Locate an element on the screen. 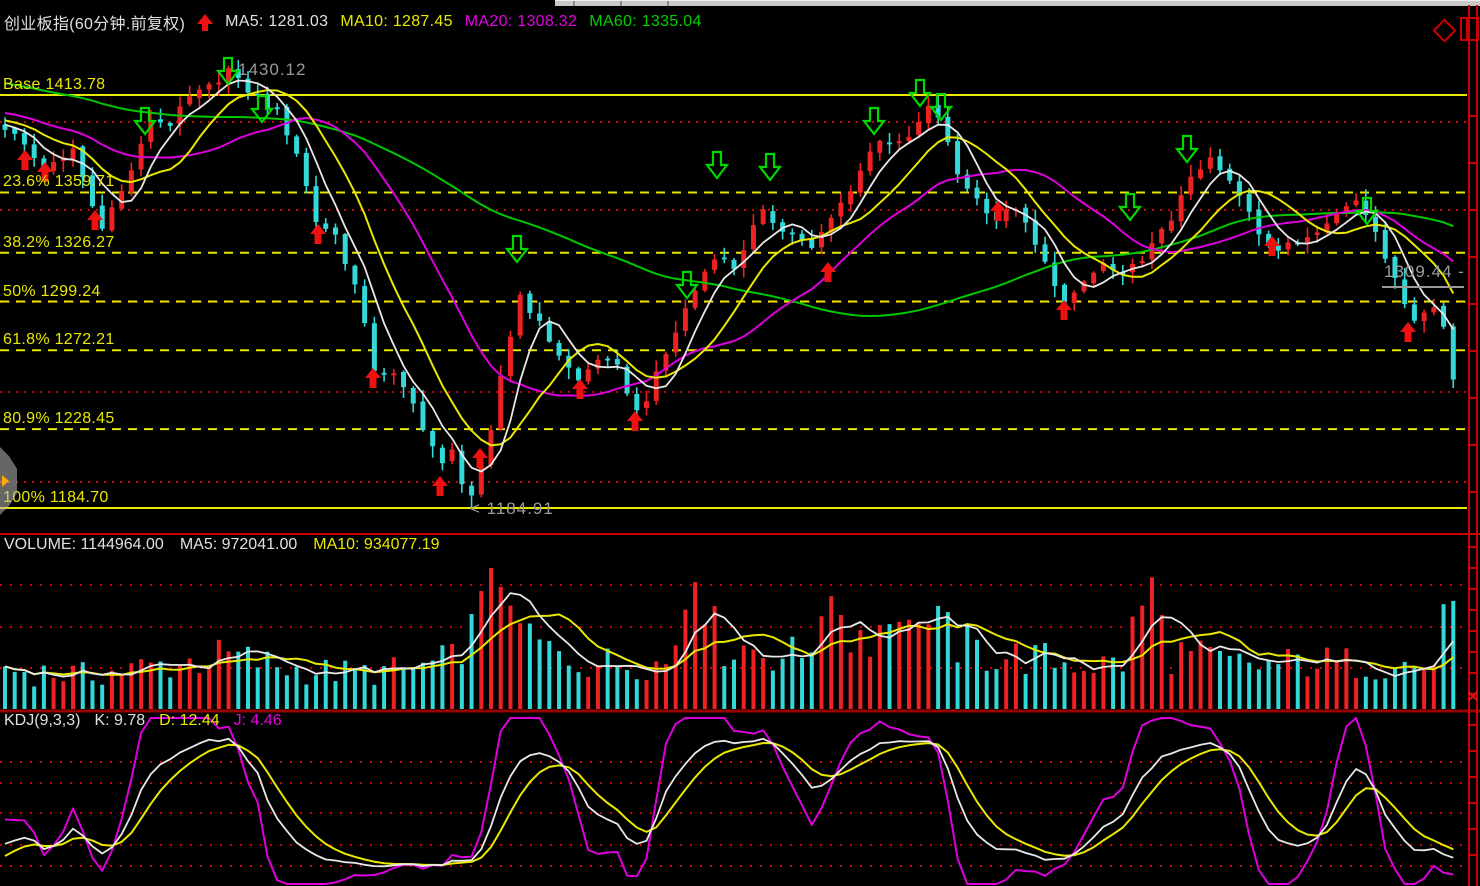 This screenshot has height=886, width=1480. volume-ma10-line is located at coordinates (729, 644).